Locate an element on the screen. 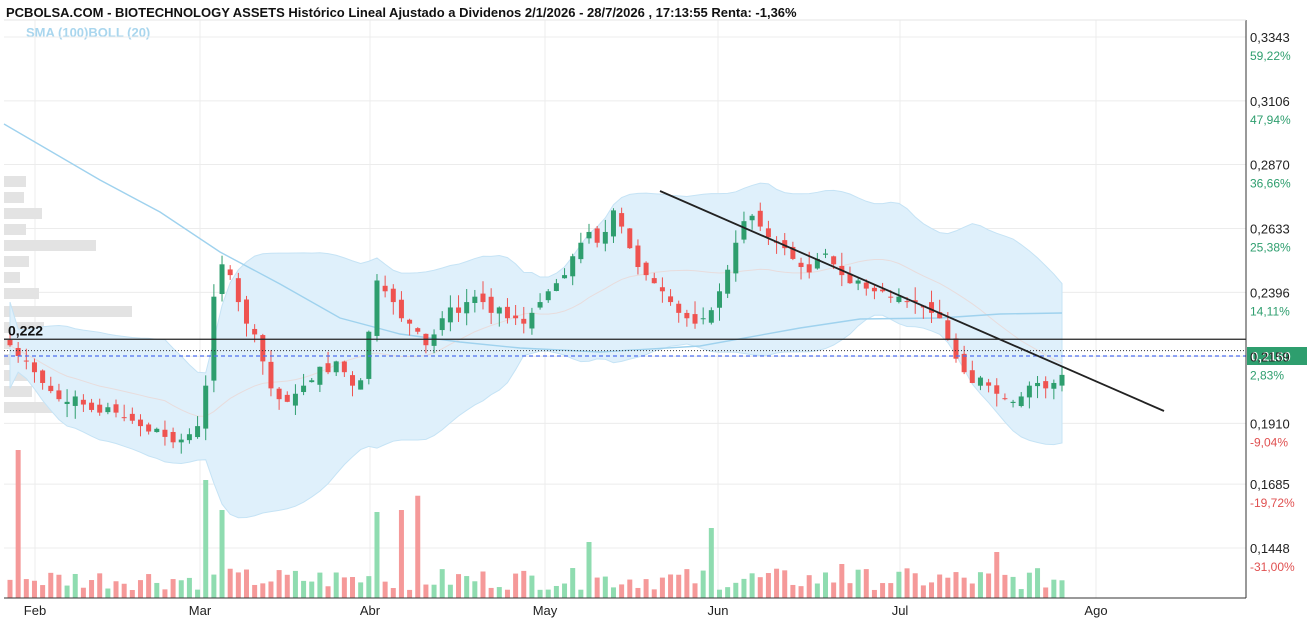 The width and height of the screenshot is (1313, 625). y-tick-price: 0,1910 is located at coordinates (1270, 423).